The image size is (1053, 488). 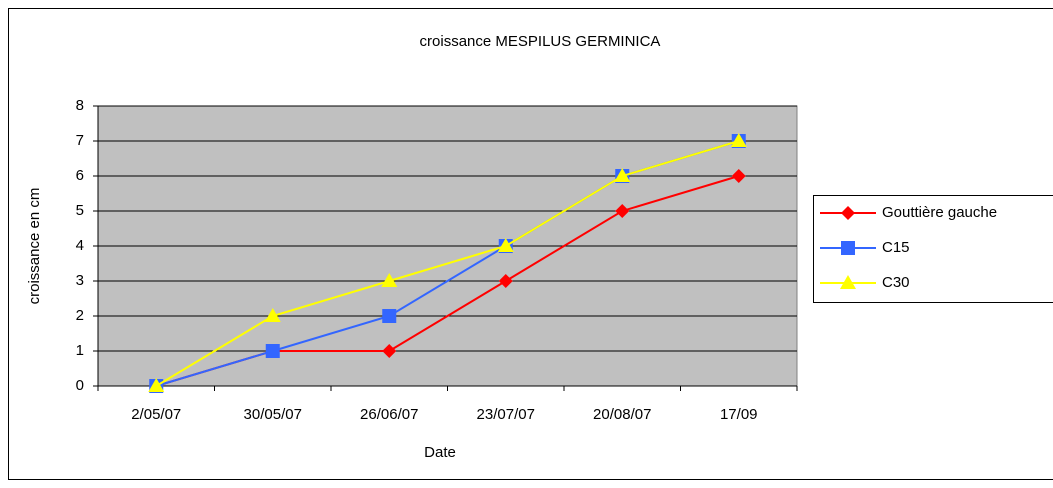 What do you see at coordinates (80, 210) in the screenshot?
I see `y-tick-label: 5` at bounding box center [80, 210].